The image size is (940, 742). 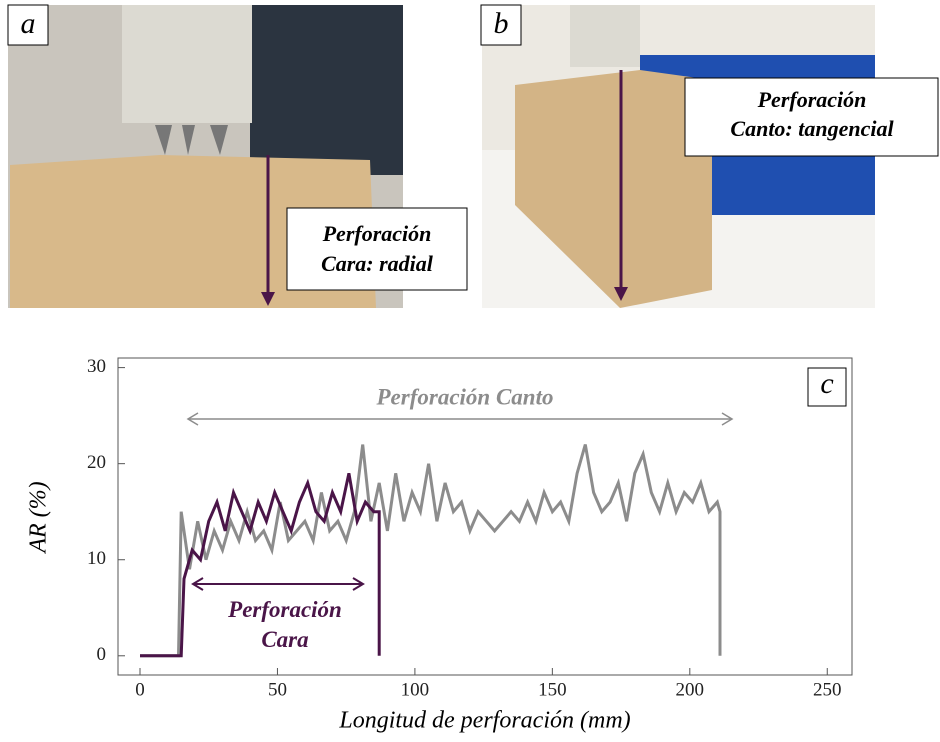 I want to click on x-tick-label: 150, so click(x=552, y=689).